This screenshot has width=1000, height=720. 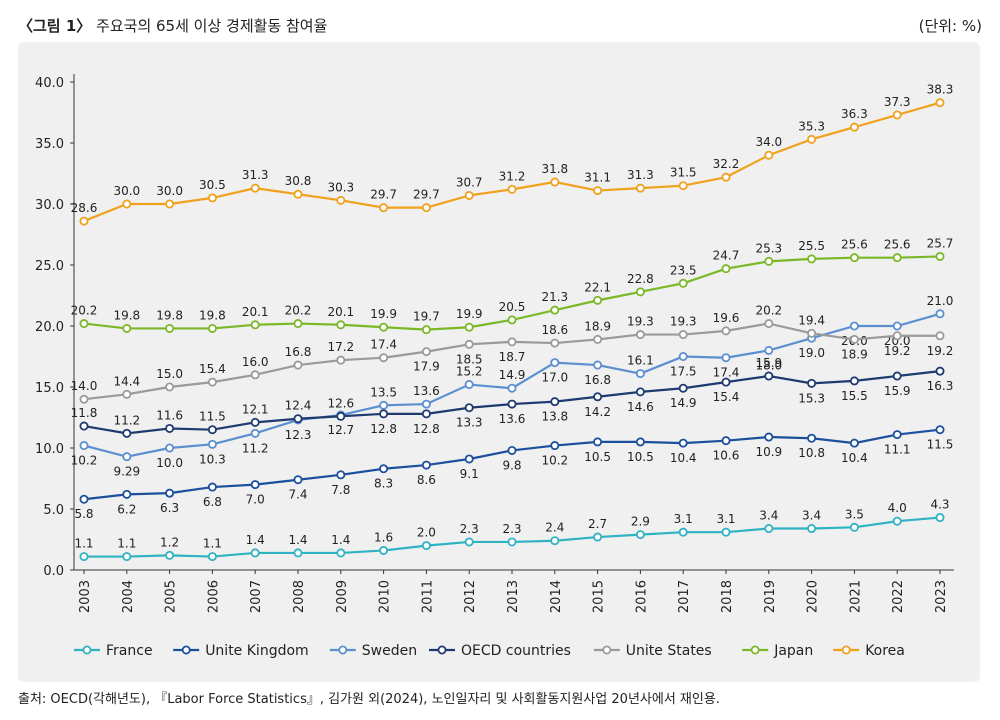 I want to click on data-label: 13.3, so click(x=469, y=423).